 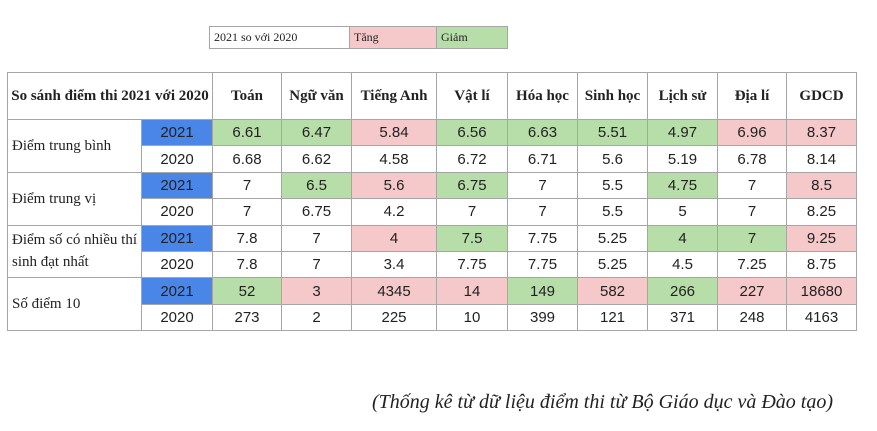 I want to click on value-cell: 5.51, so click(x=612, y=133).